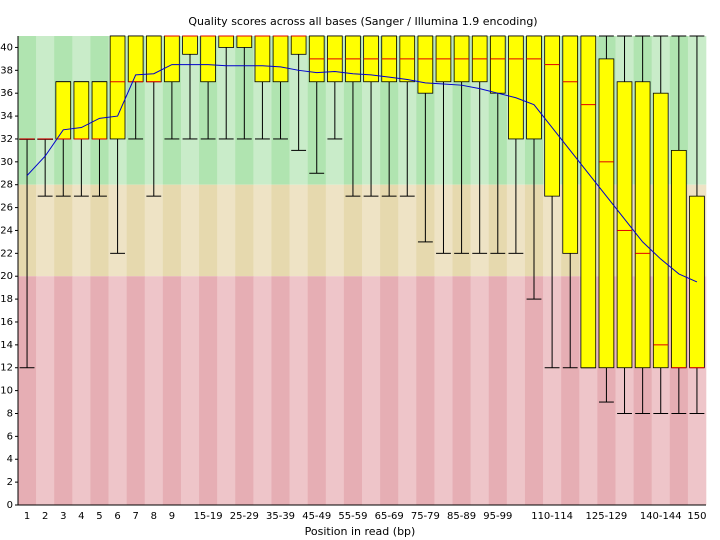 The width and height of the screenshot is (720, 540). What do you see at coordinates (208, 516) in the screenshot?
I see `x-tick-label: 15-19` at bounding box center [208, 516].